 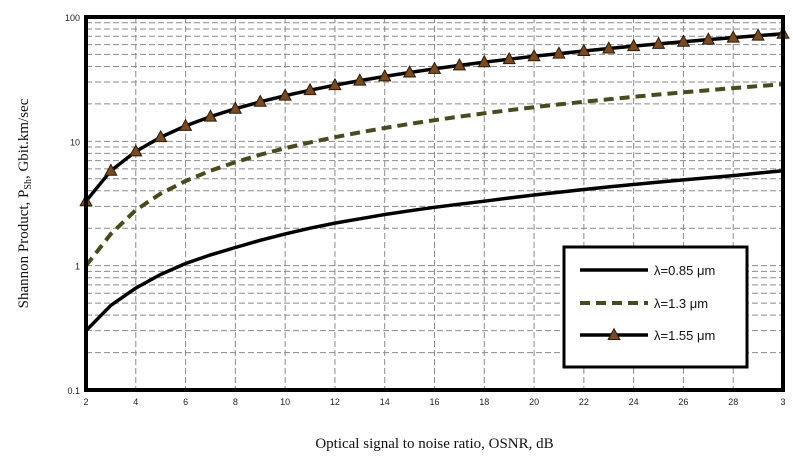 What do you see at coordinates (684, 270) in the screenshot?
I see `legend-label: λ=0.85 μm` at bounding box center [684, 270].